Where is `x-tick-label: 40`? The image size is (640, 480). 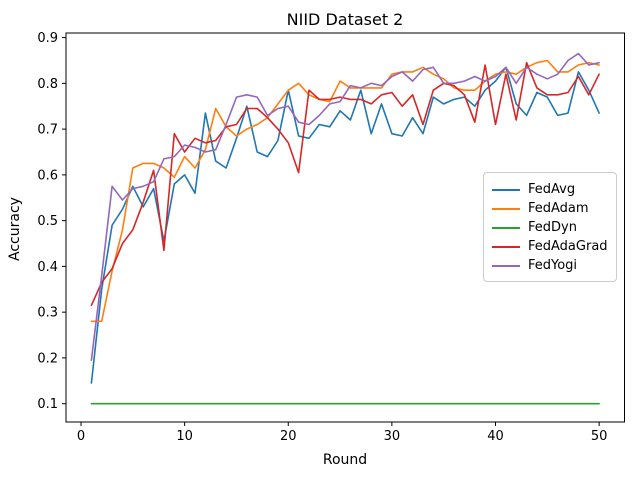 x-tick-label: 40 is located at coordinates (495, 436).